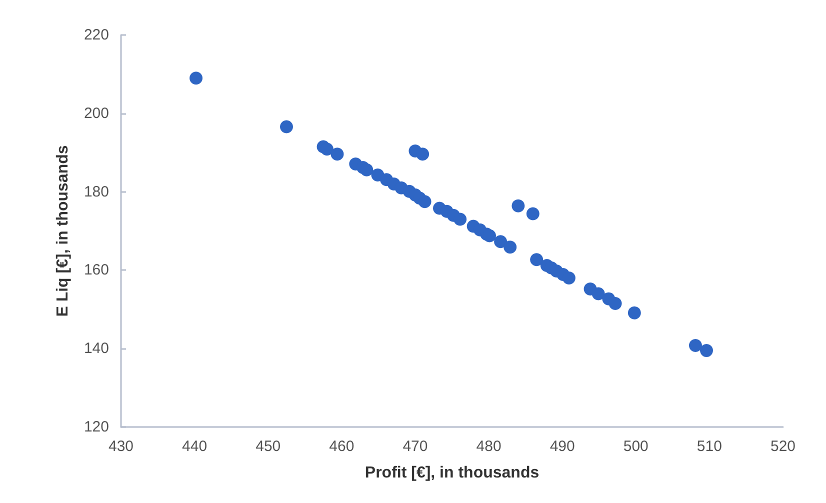 Image resolution: width=826 pixels, height=503 pixels. I want to click on y-tick-label: 160, so click(96, 270).